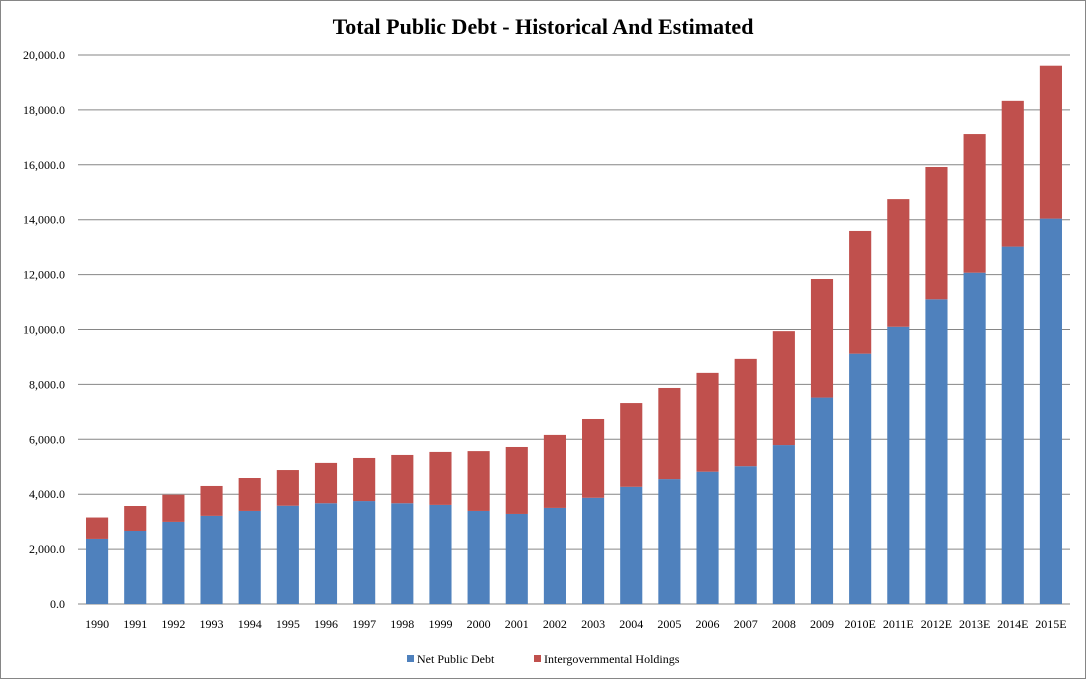 The height and width of the screenshot is (679, 1086). Describe the element at coordinates (44, 330) in the screenshot. I see `y-tick-label: 10,000.0` at that location.